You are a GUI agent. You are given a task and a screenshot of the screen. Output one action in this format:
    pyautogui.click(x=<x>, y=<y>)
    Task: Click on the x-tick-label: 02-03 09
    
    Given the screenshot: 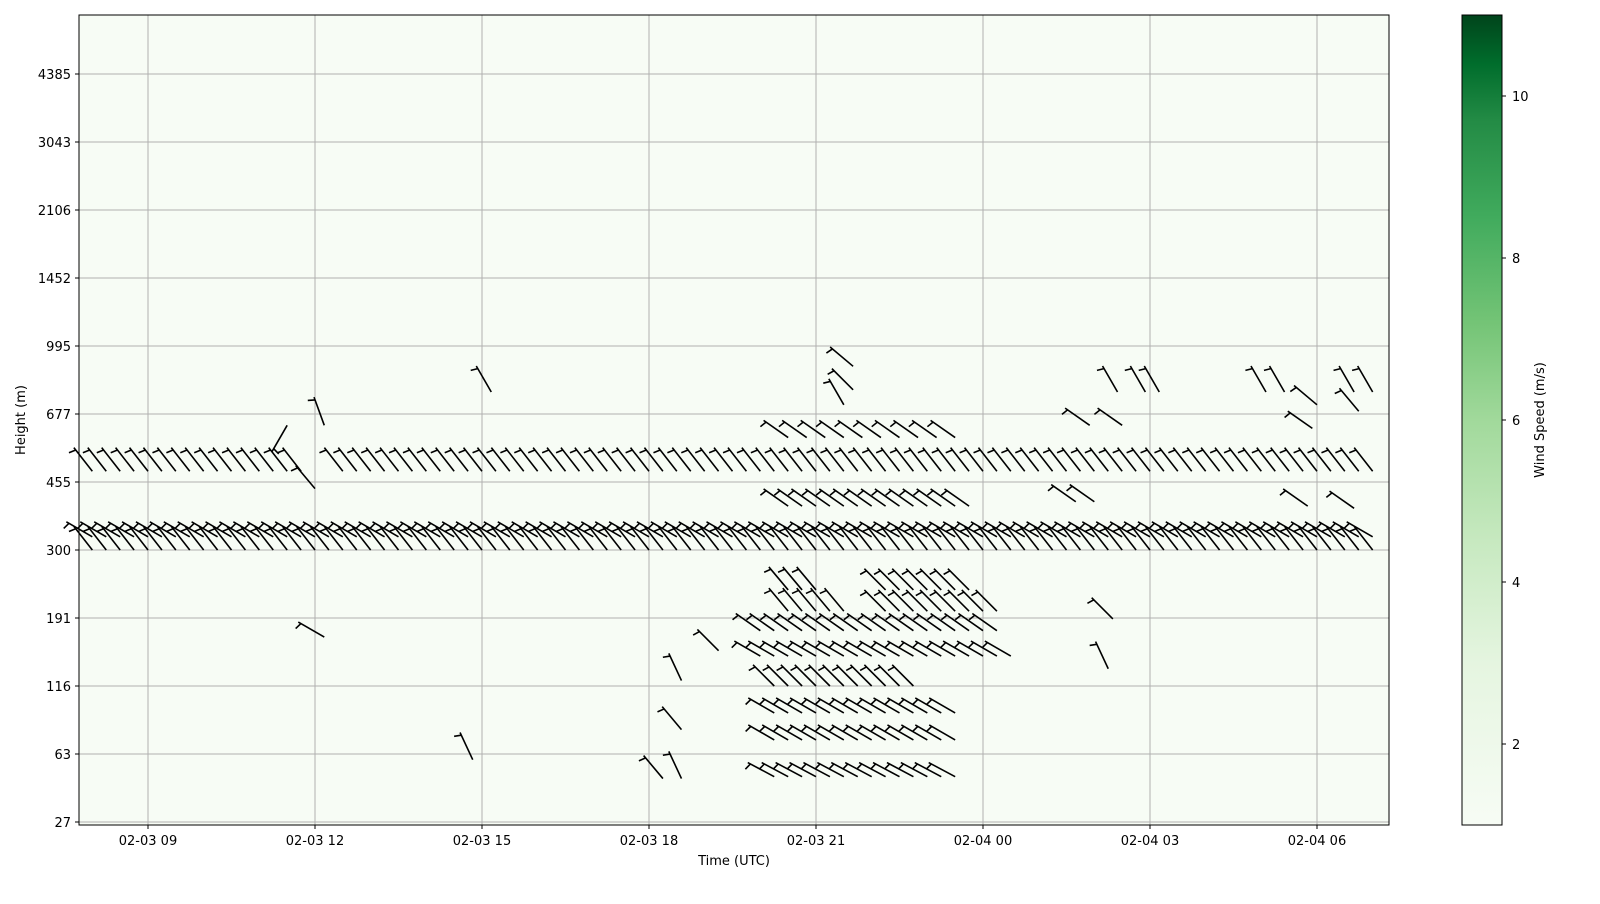 What is the action you would take?
    pyautogui.click(x=148, y=841)
    